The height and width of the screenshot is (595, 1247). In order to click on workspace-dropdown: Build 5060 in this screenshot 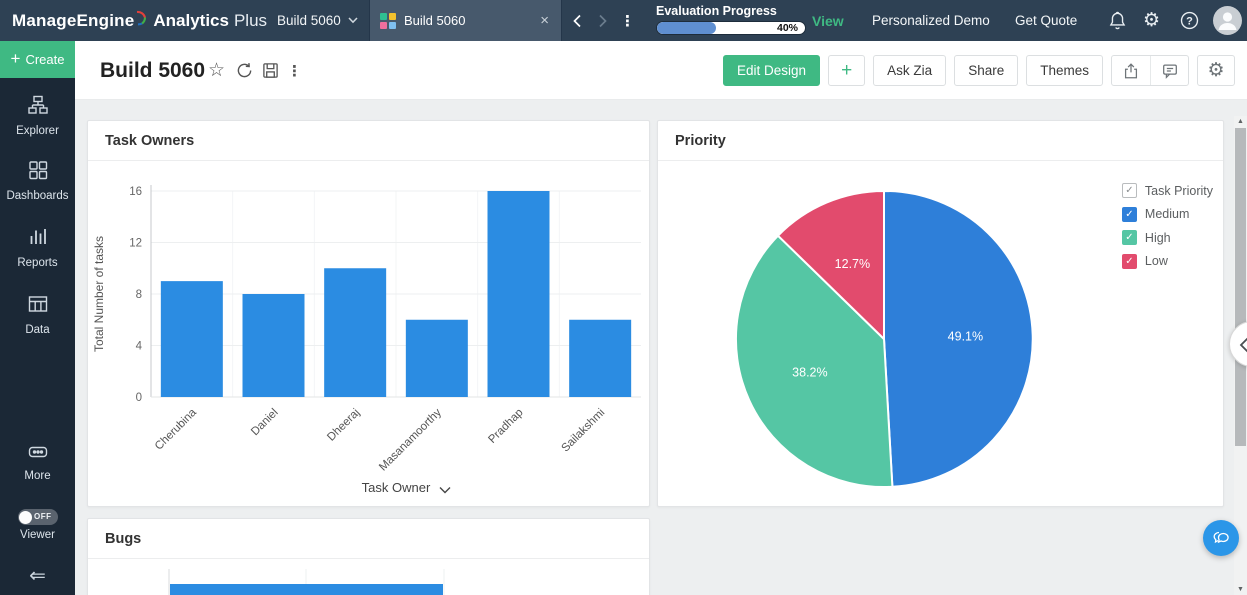, I will do `click(317, 20)`.